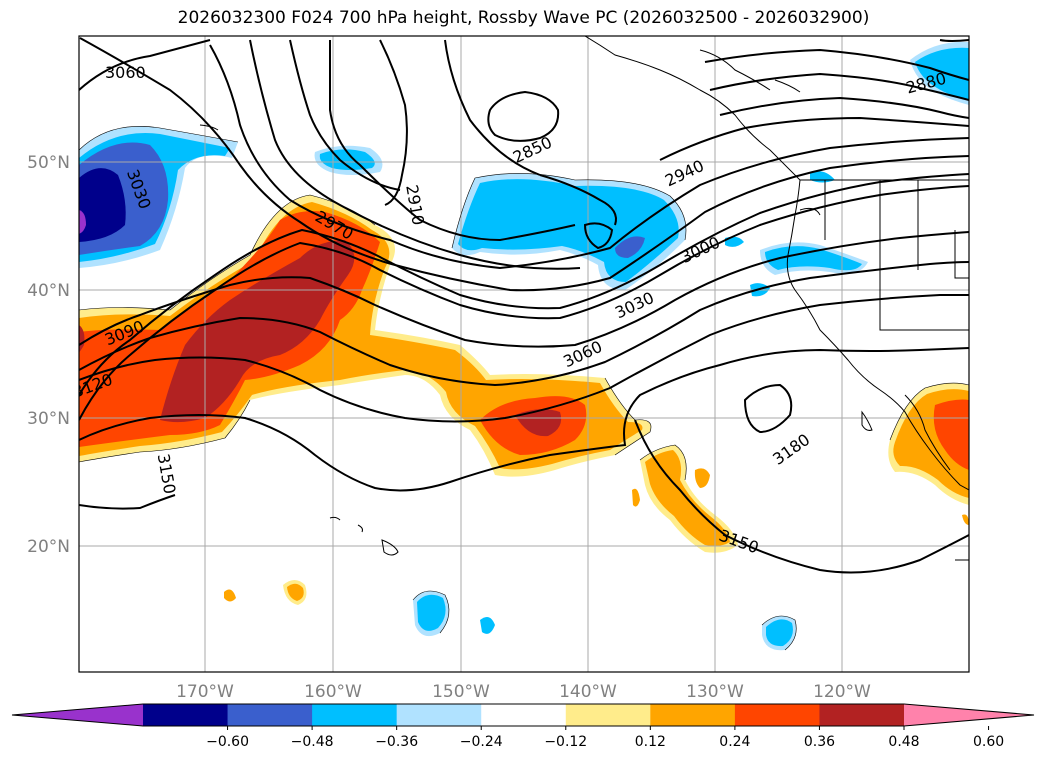 This screenshot has width=1047, height=765. What do you see at coordinates (969, 715) in the screenshot?
I see `colorbar-extend-high` at bounding box center [969, 715].